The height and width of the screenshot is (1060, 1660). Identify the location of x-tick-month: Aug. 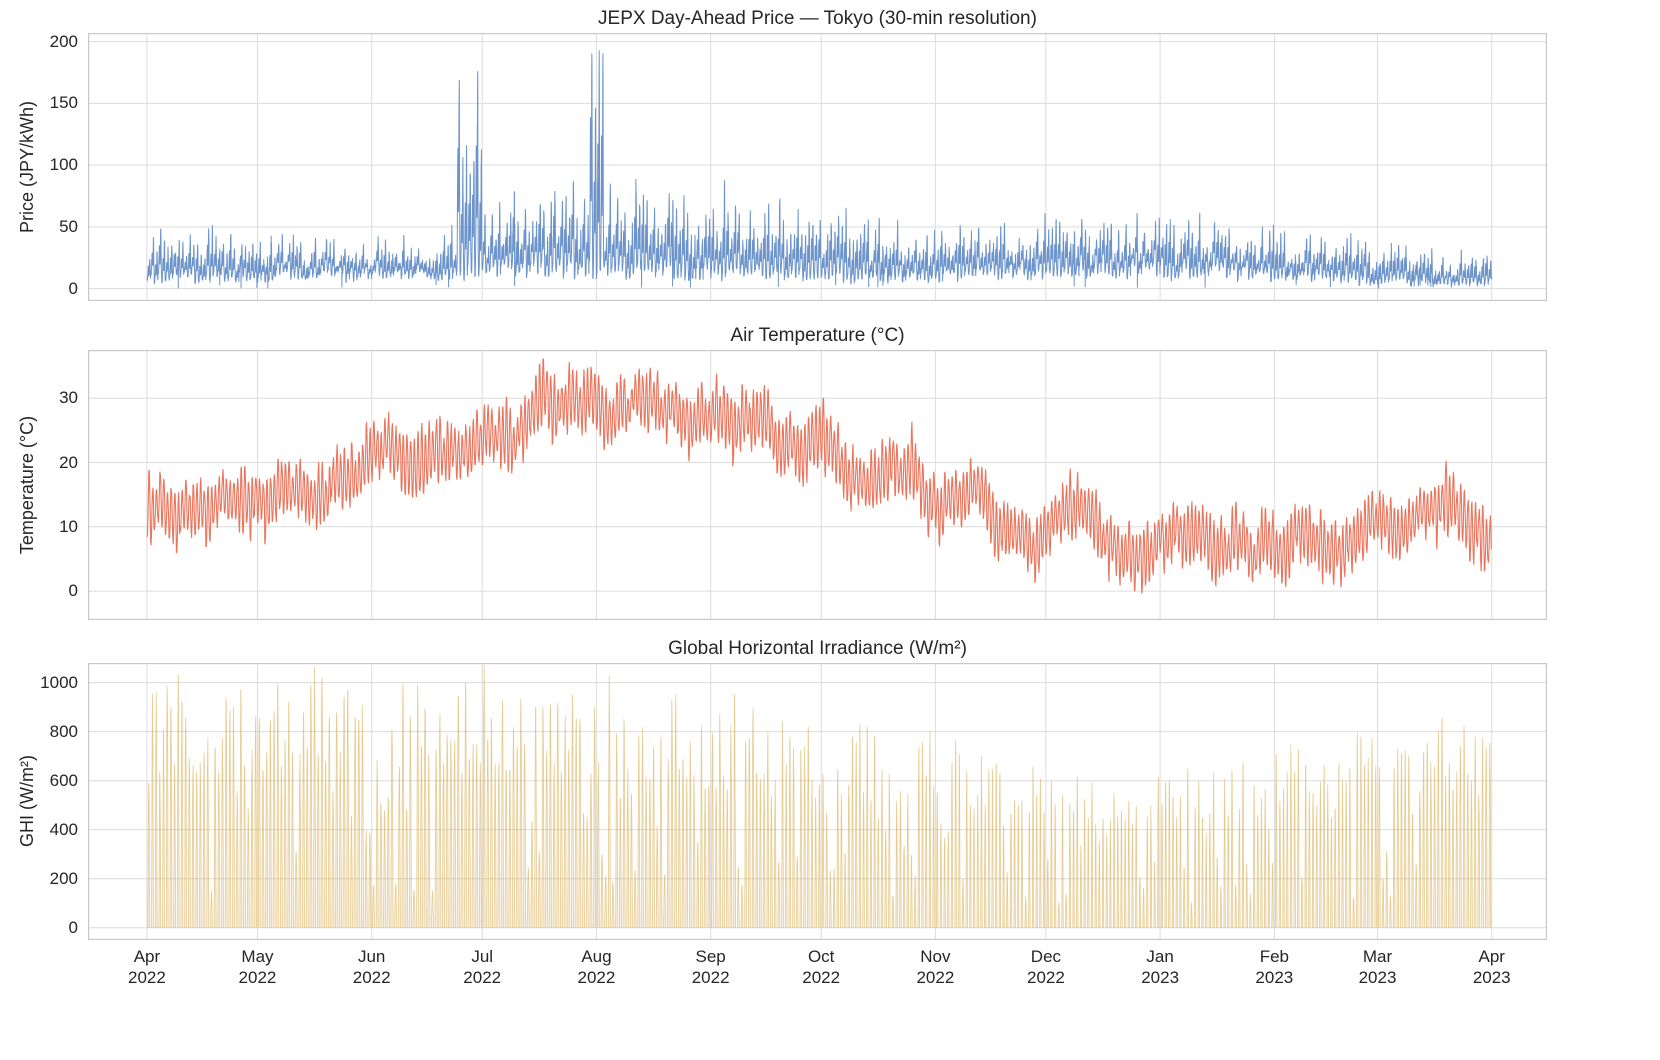
(596, 956).